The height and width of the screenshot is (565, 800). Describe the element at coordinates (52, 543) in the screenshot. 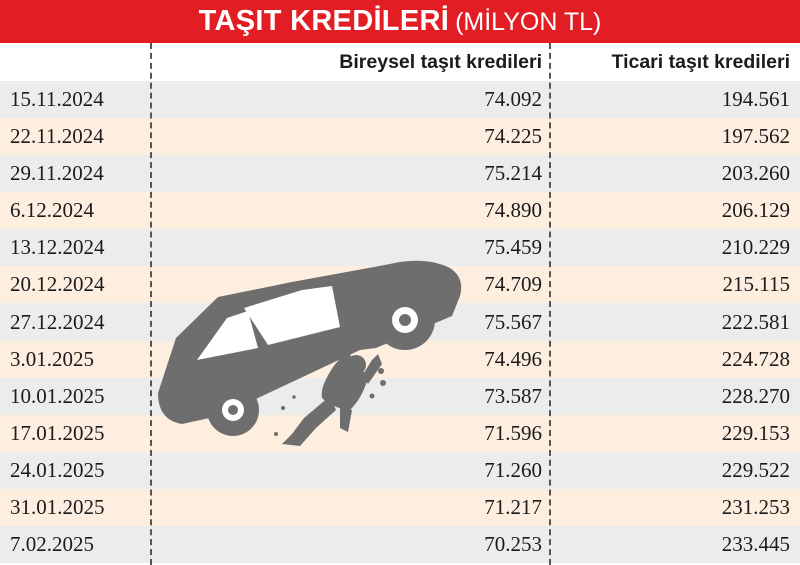

I see `row-date: 7.02.2025` at that location.